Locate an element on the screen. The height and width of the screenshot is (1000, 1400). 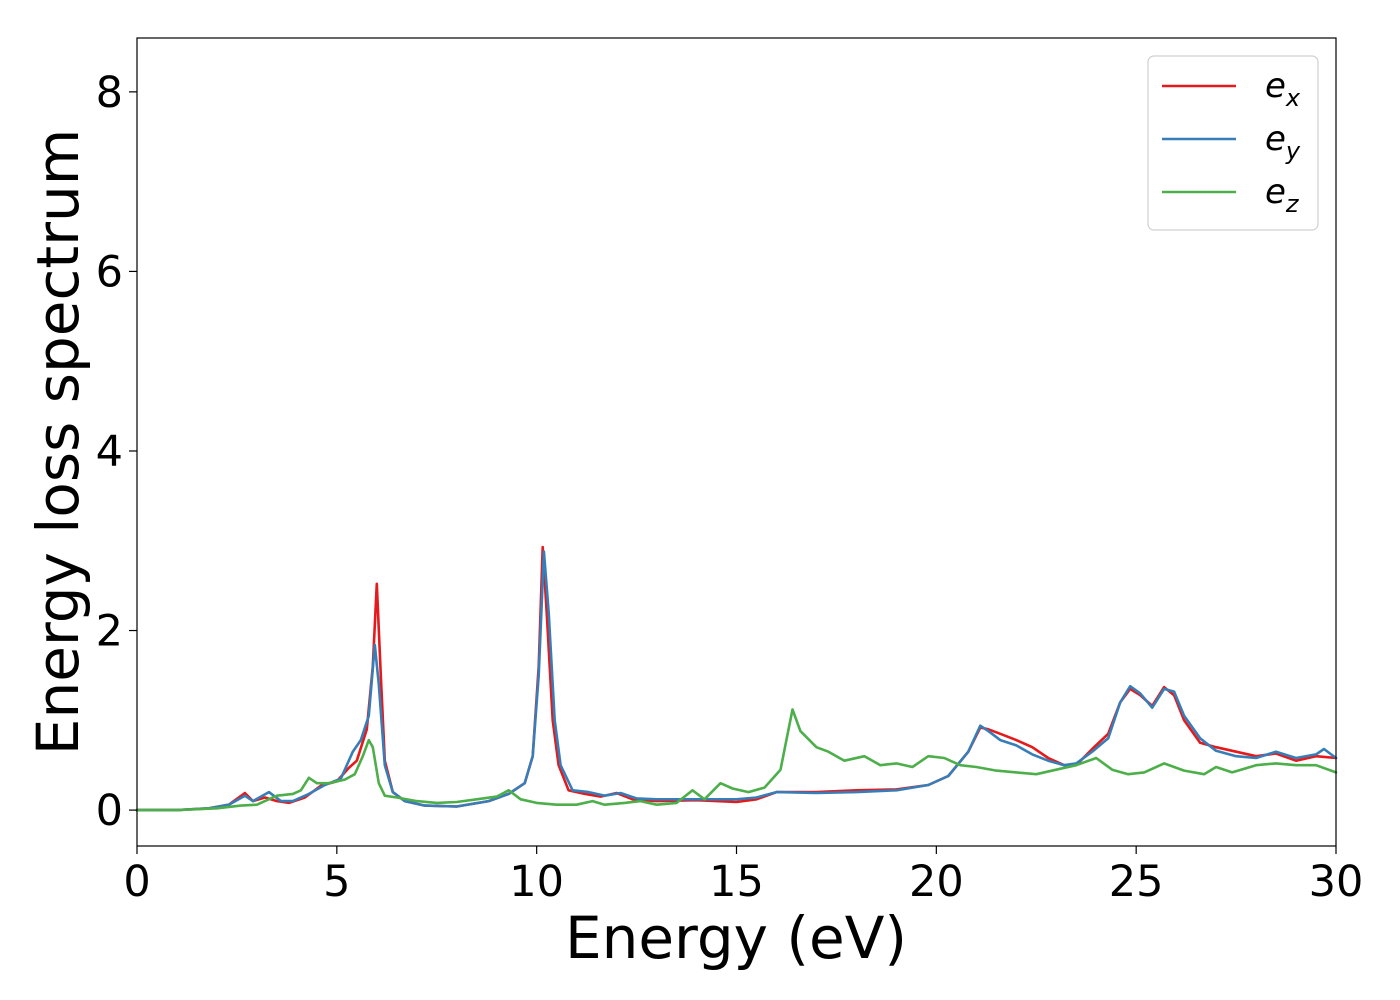
x-tick-label: 25 is located at coordinates (1136, 882).